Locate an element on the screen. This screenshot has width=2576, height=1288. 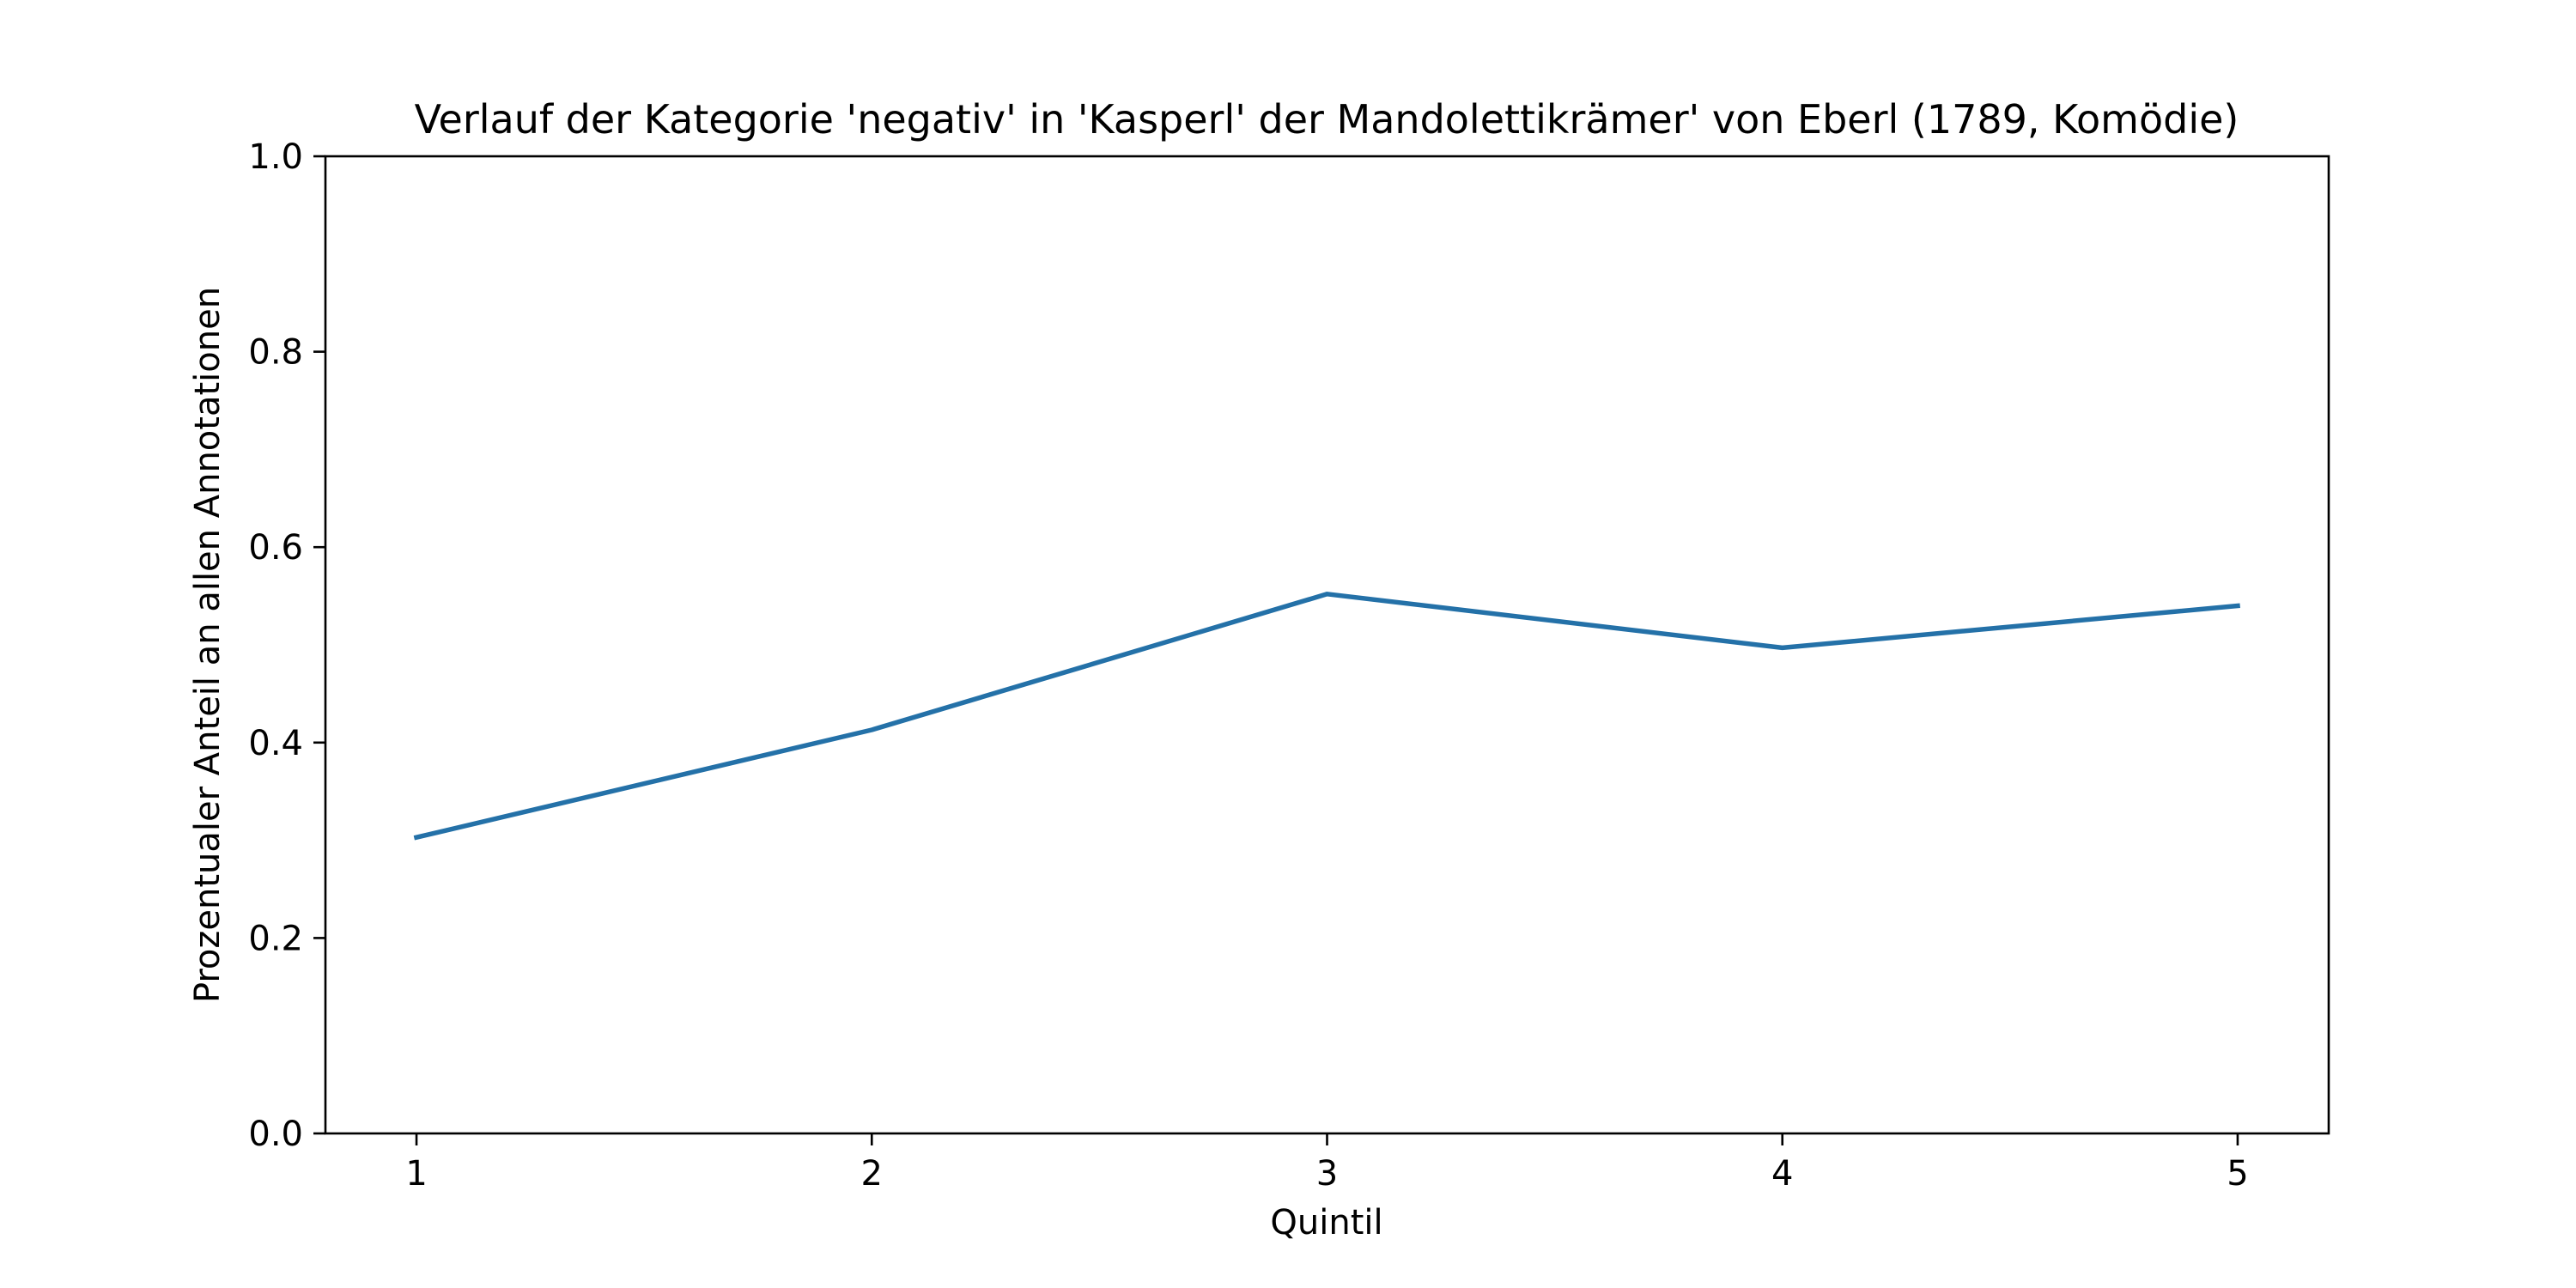
x-axis: 1 2 3 4 5 is located at coordinates (1327, 1163).